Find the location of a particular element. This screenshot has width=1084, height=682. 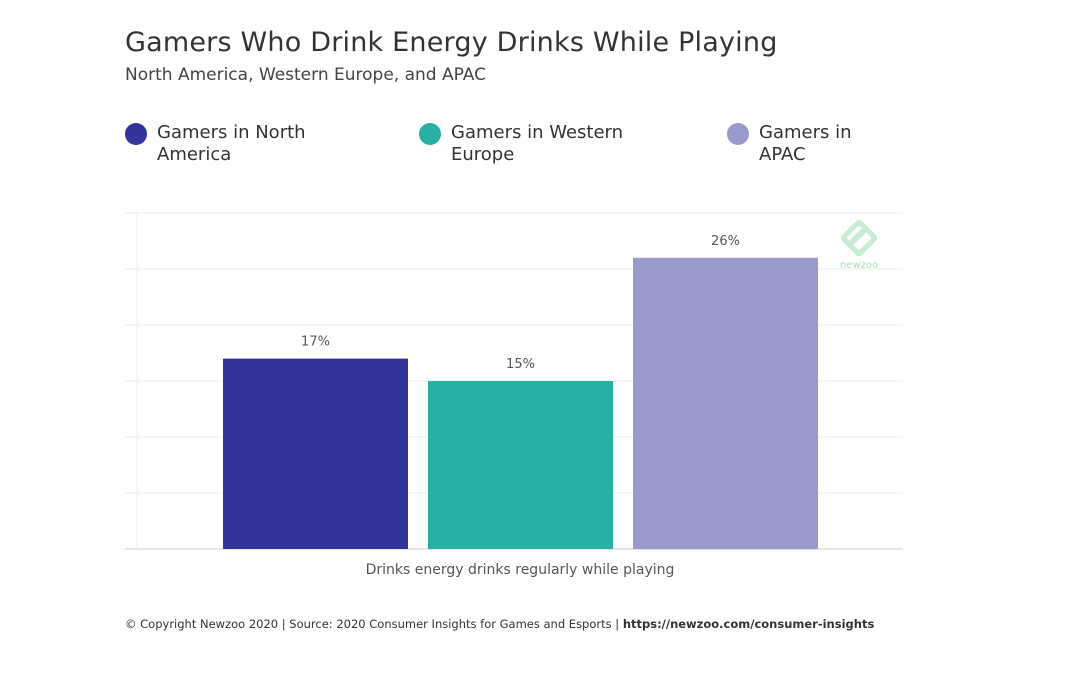

legend-swatch-north-america is located at coordinates (136, 134).